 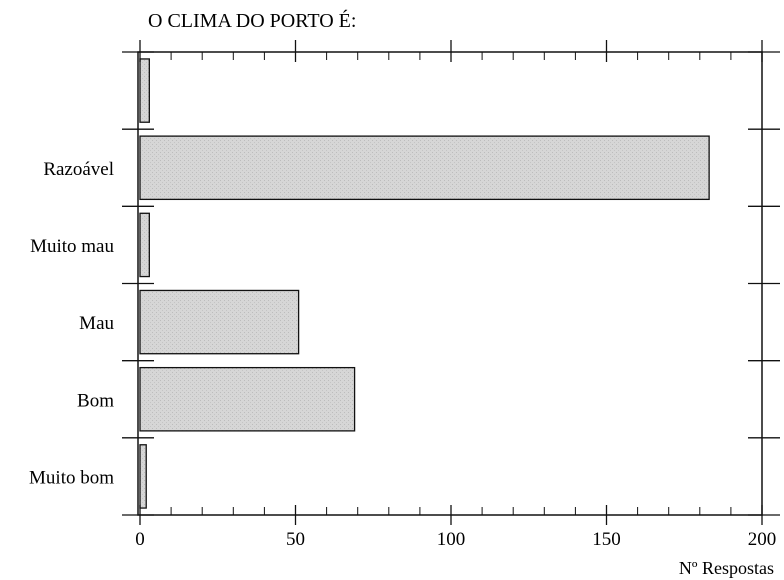 What do you see at coordinates (606, 539) in the screenshot?
I see `x-tick-label: 150` at bounding box center [606, 539].